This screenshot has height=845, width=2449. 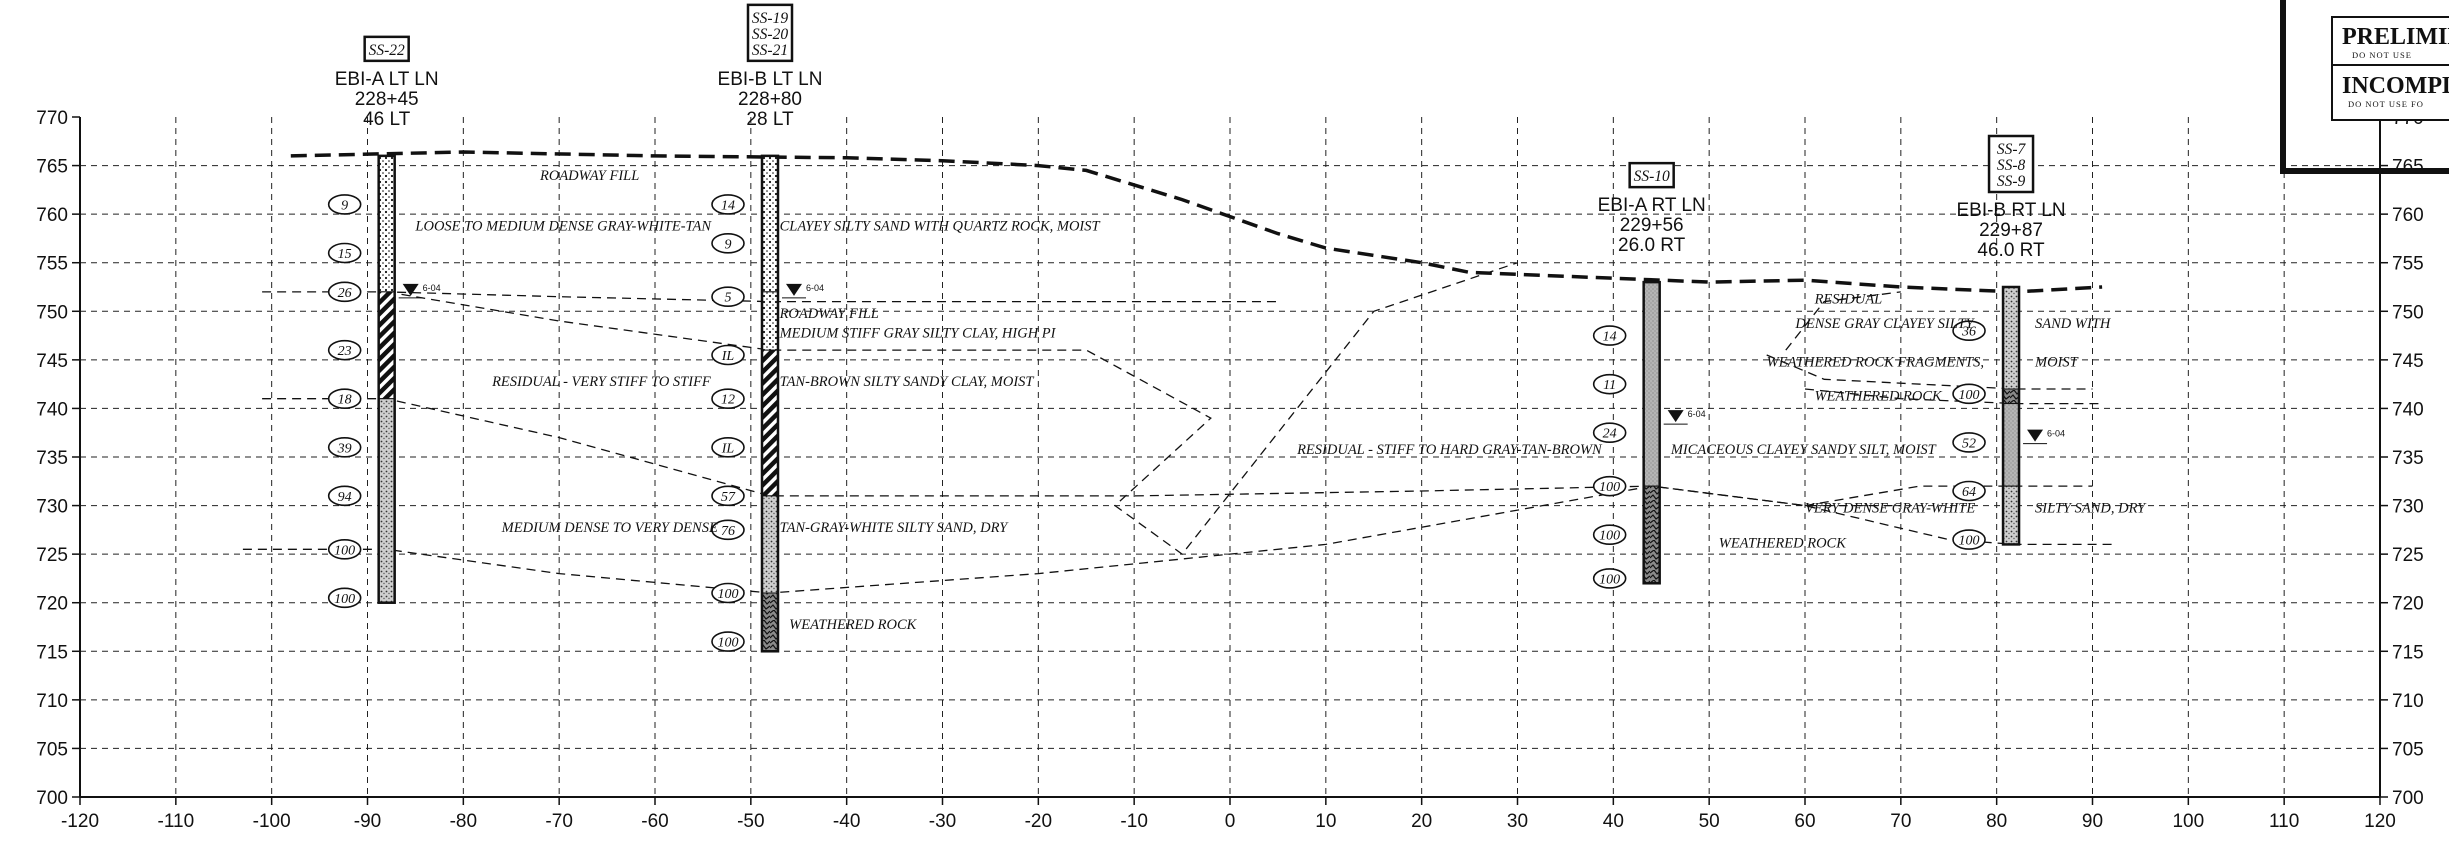 What do you see at coordinates (2011, 230) in the screenshot?
I see `boring-header-line: 229+87` at bounding box center [2011, 230].